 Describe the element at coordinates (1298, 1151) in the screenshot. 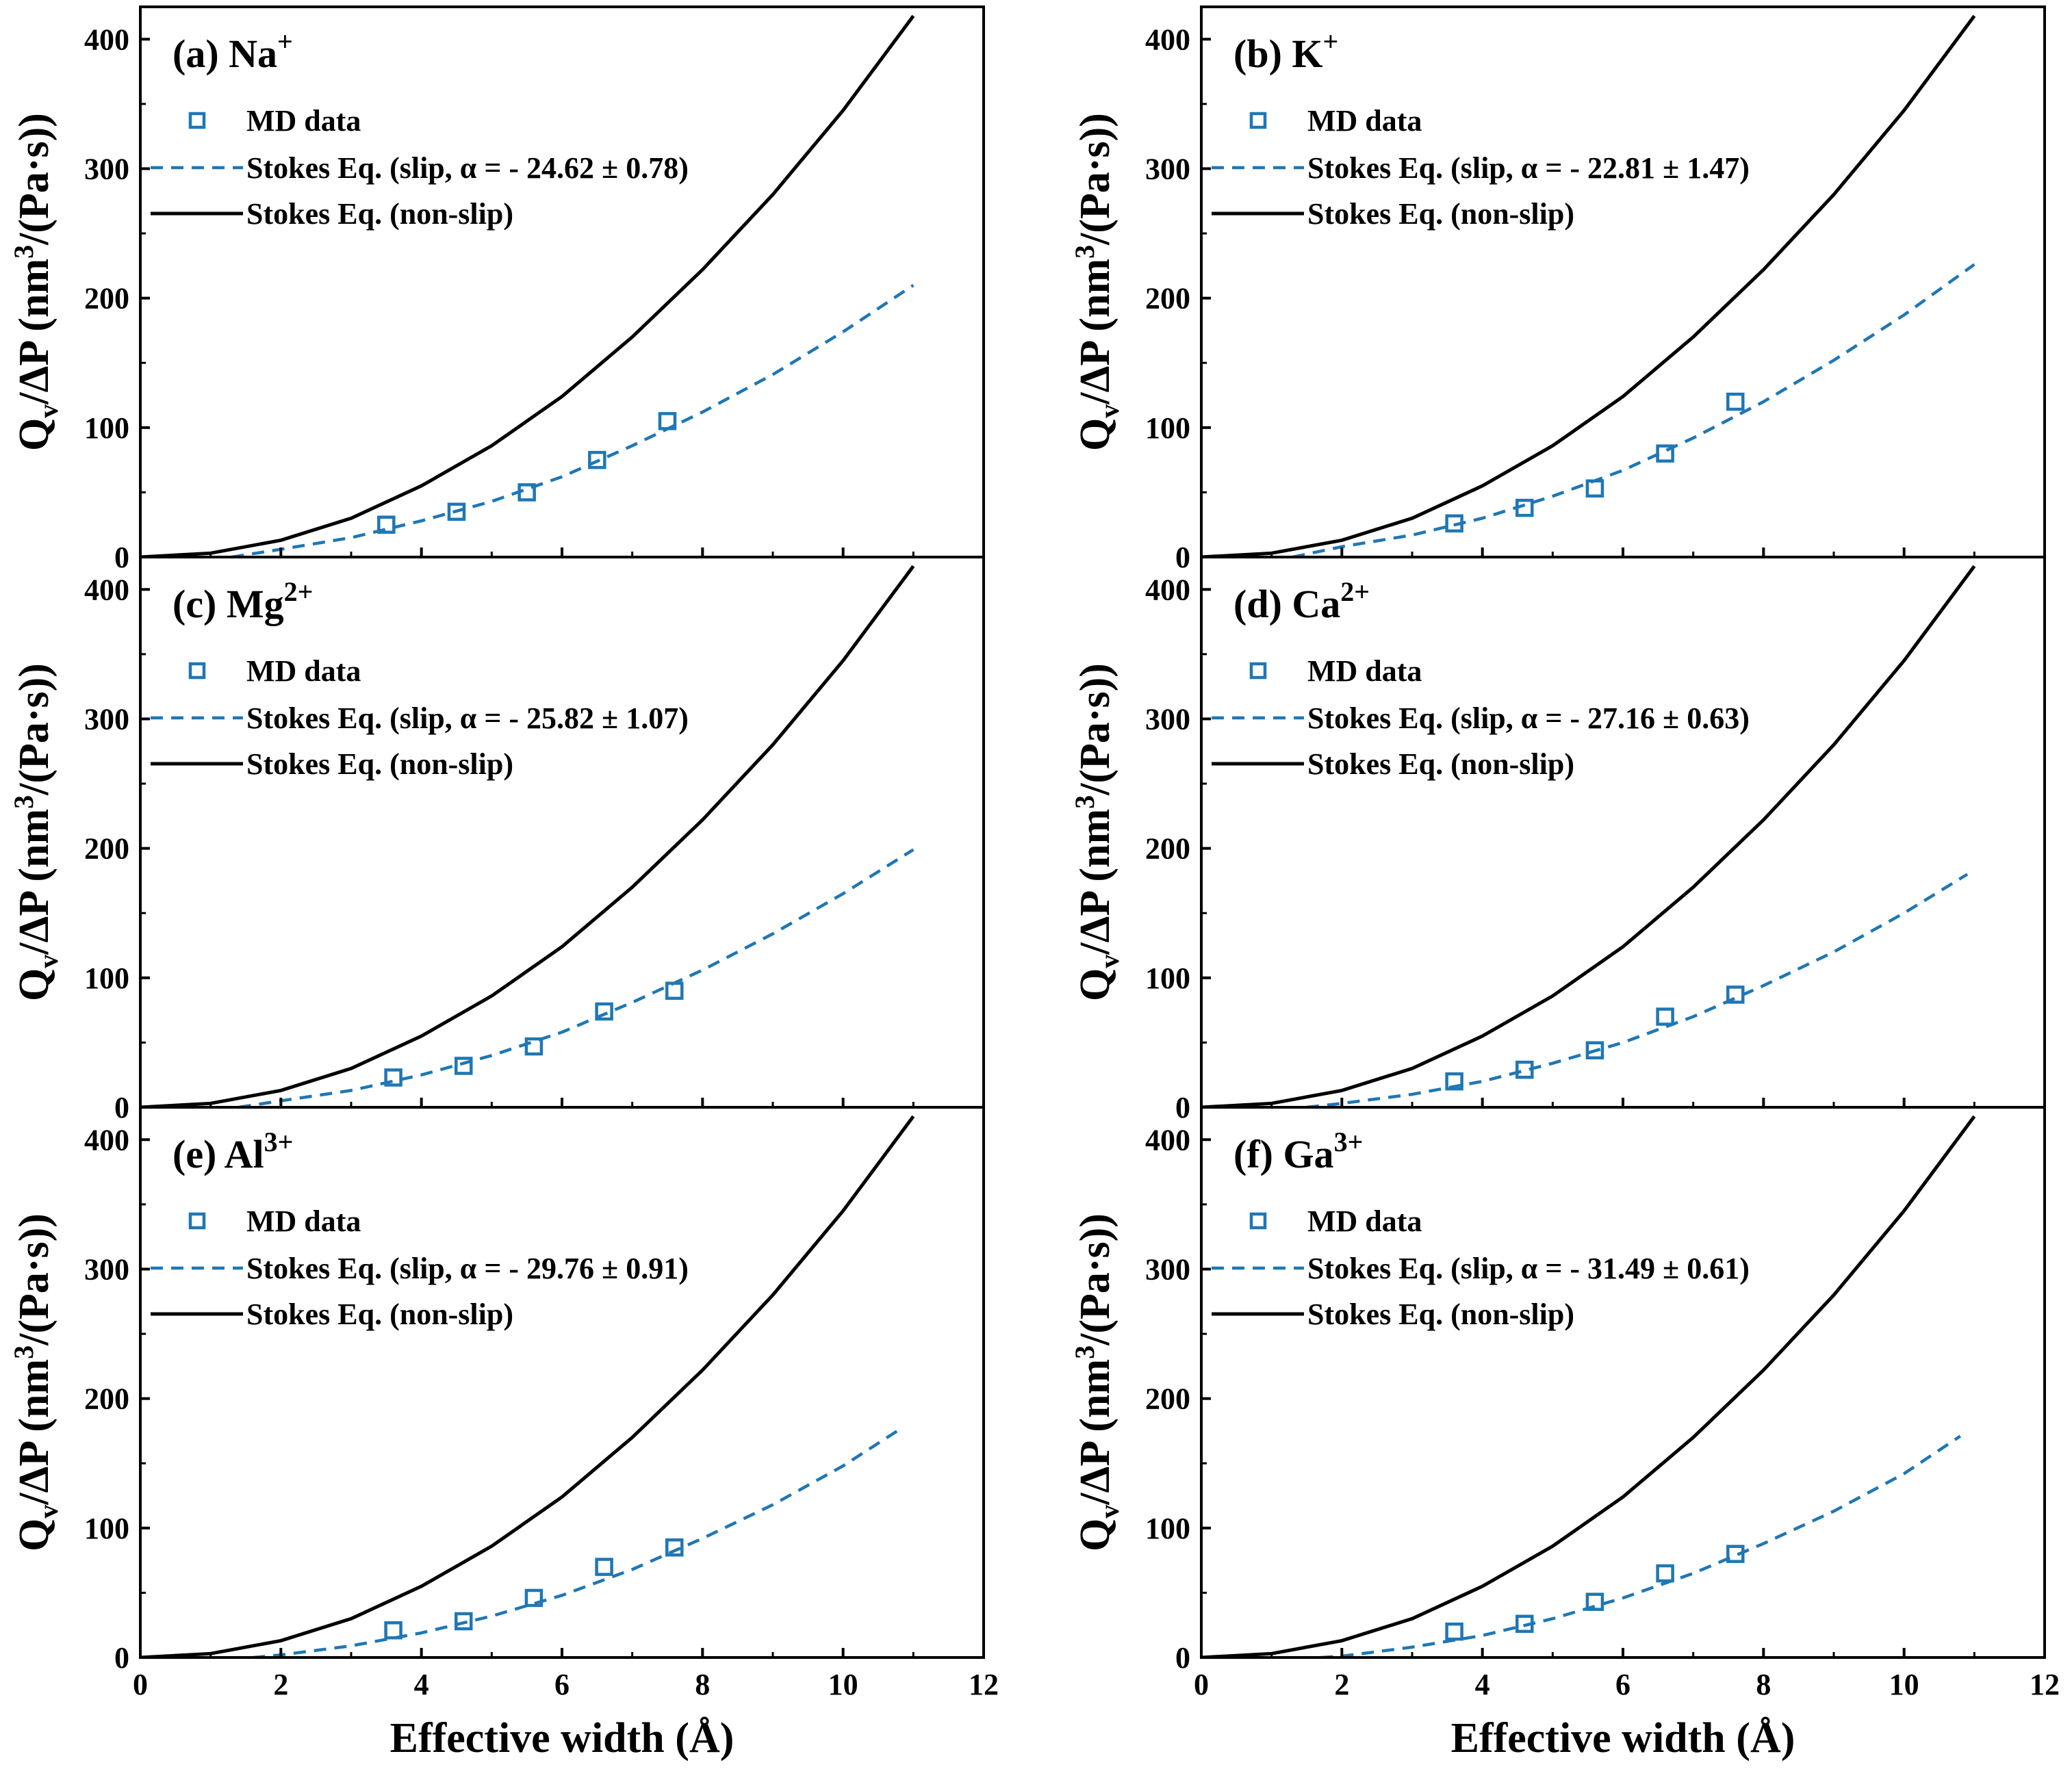

I see `panel-label: (f) Ga3+` at that location.